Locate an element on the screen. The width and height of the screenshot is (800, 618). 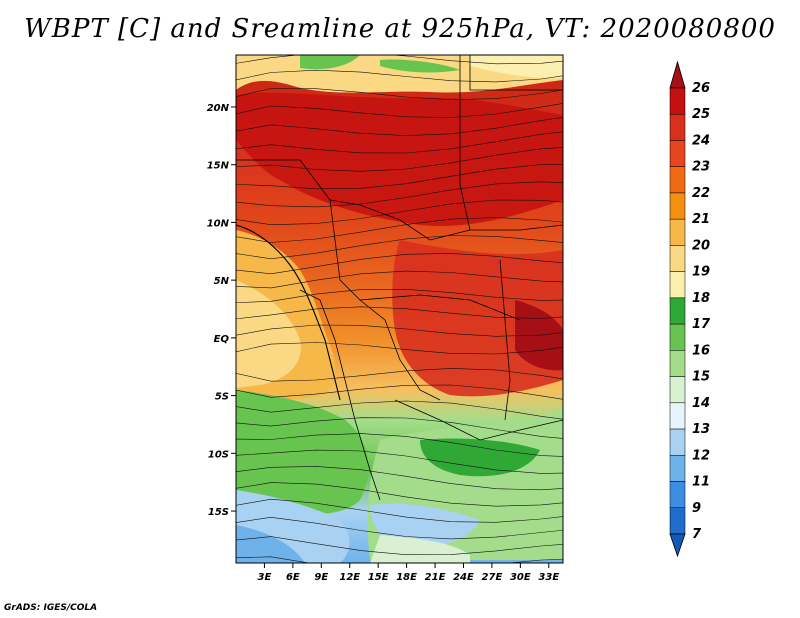
west-coast-pale is located at coordinates (268, 334).